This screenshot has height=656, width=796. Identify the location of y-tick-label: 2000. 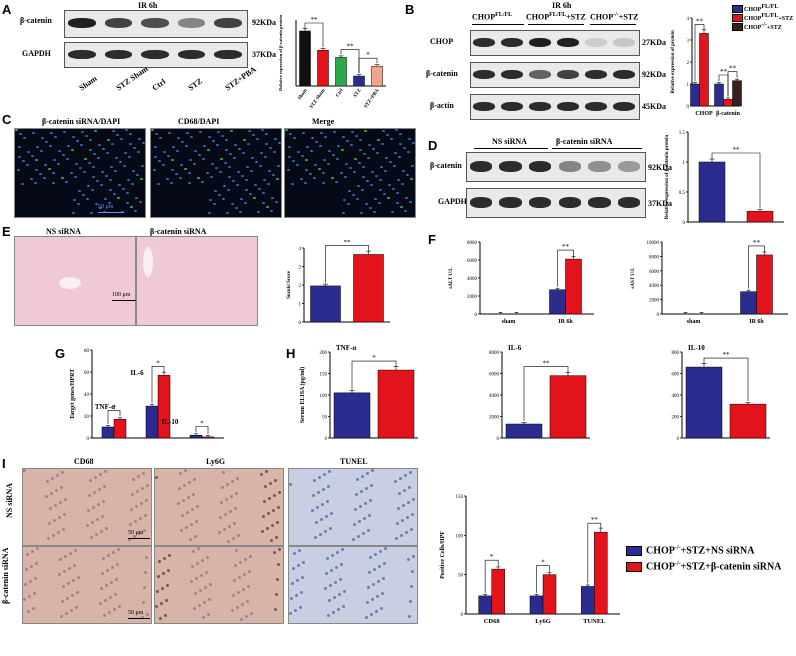
(472, 297).